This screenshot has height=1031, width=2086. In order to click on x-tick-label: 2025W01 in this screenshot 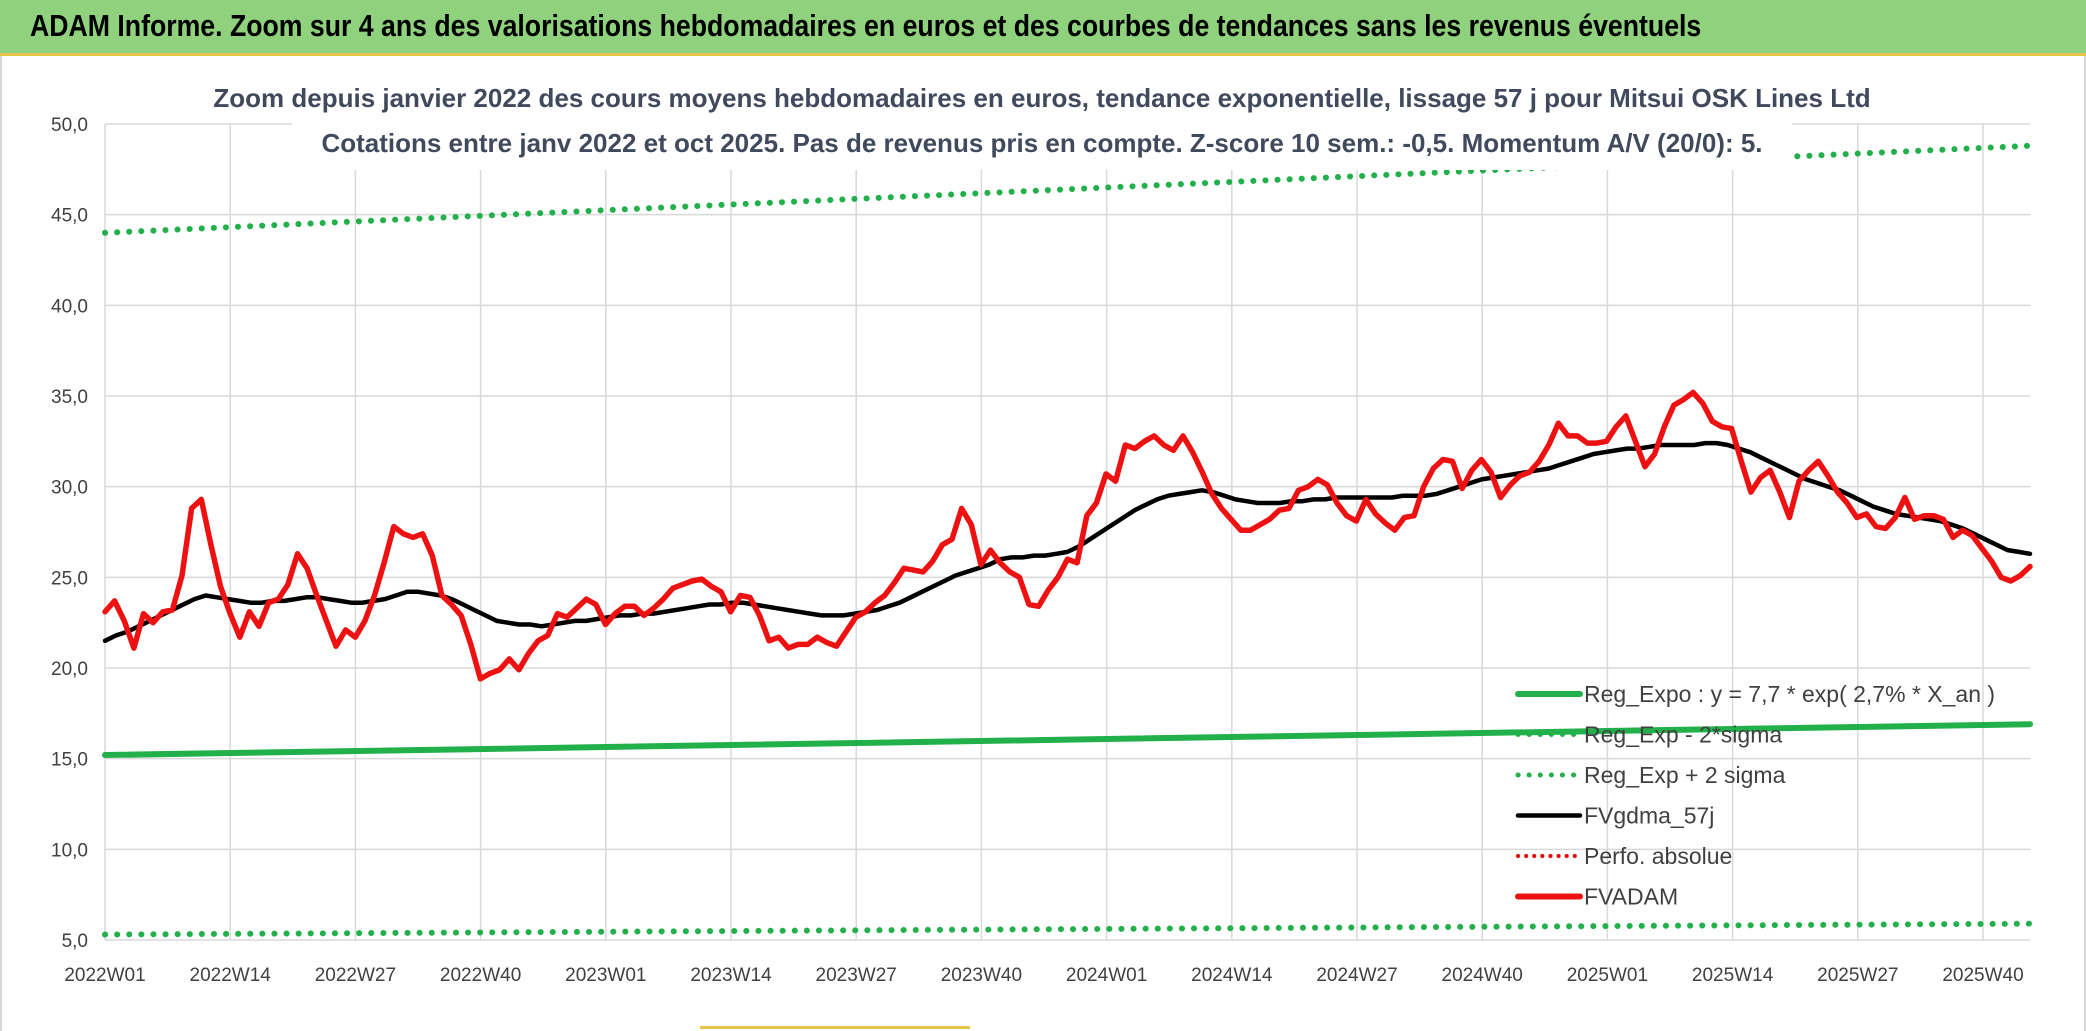, I will do `click(1607, 975)`.